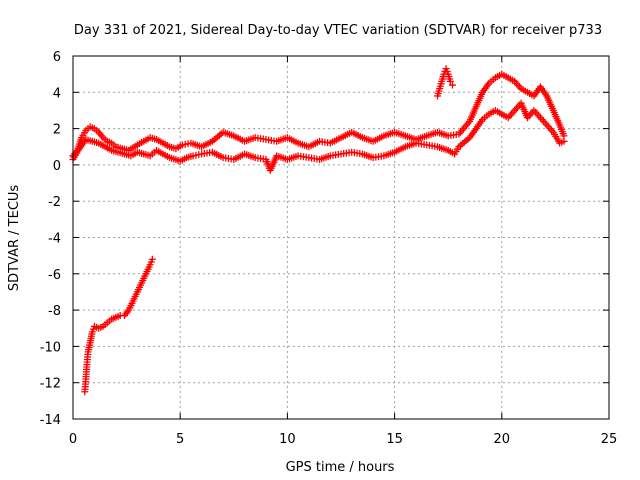 The image size is (640, 480). I want to click on y-tick-label: -12, so click(50, 384).